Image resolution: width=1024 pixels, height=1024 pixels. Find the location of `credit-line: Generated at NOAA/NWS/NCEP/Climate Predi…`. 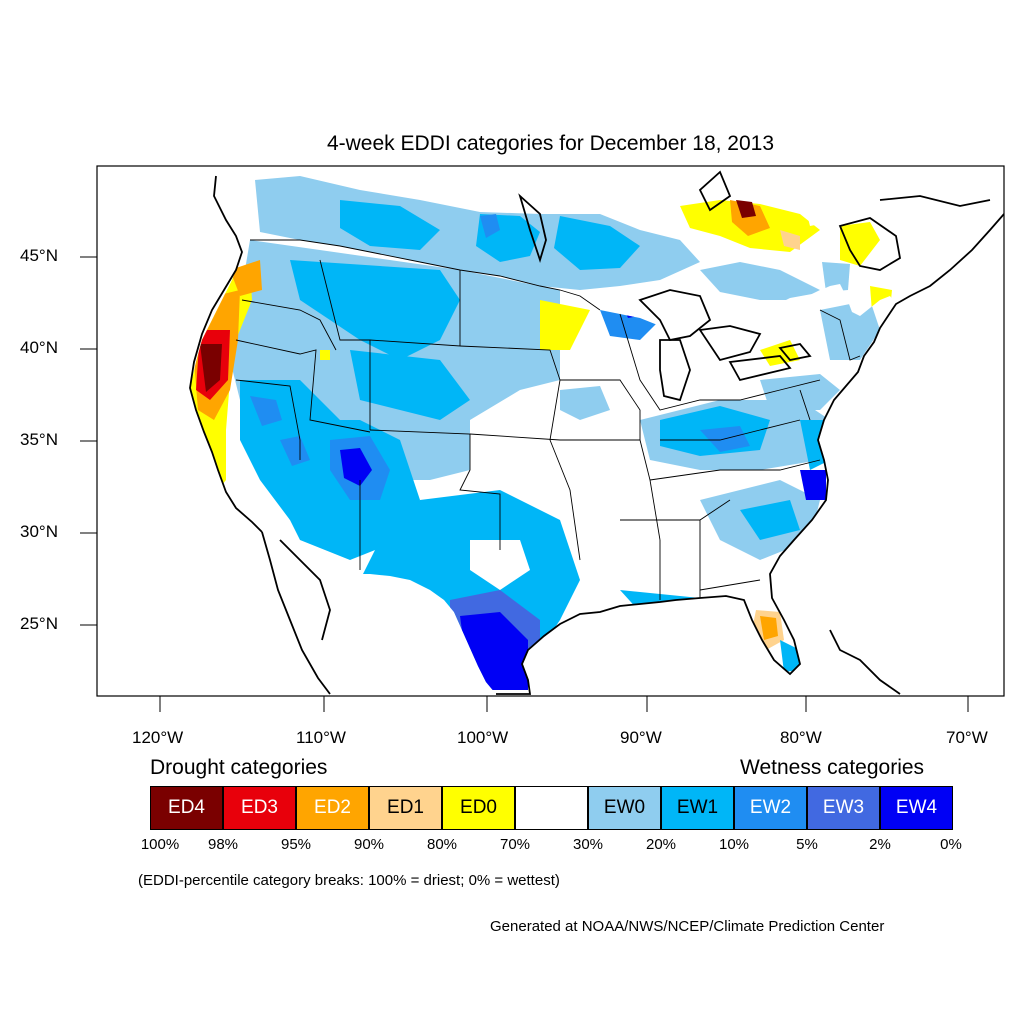

credit-line: Generated at NOAA/NWS/NCEP/Climate Predi… is located at coordinates (687, 926).